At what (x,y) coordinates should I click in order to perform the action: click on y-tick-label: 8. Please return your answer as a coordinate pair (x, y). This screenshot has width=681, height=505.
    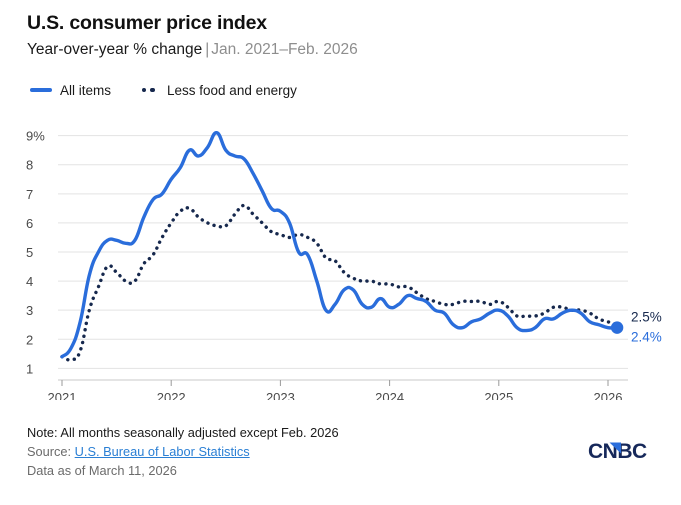
    Looking at the image, I should click on (29, 165).